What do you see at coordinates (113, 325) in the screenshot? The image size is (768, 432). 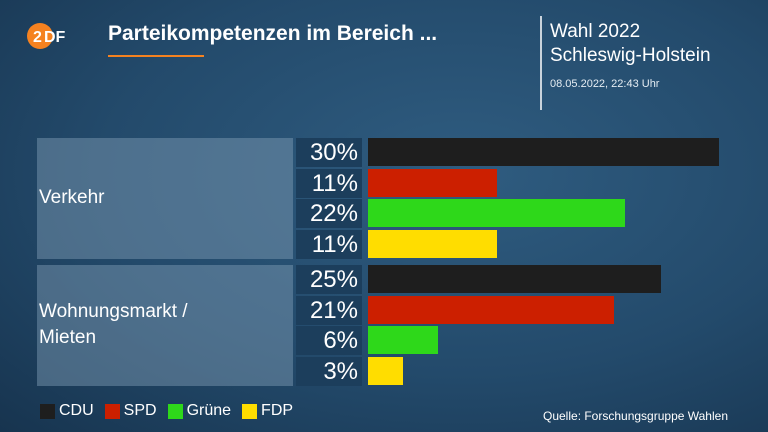 I see `category-label-1: Wohnungsmarkt / Mieten` at bounding box center [113, 325].